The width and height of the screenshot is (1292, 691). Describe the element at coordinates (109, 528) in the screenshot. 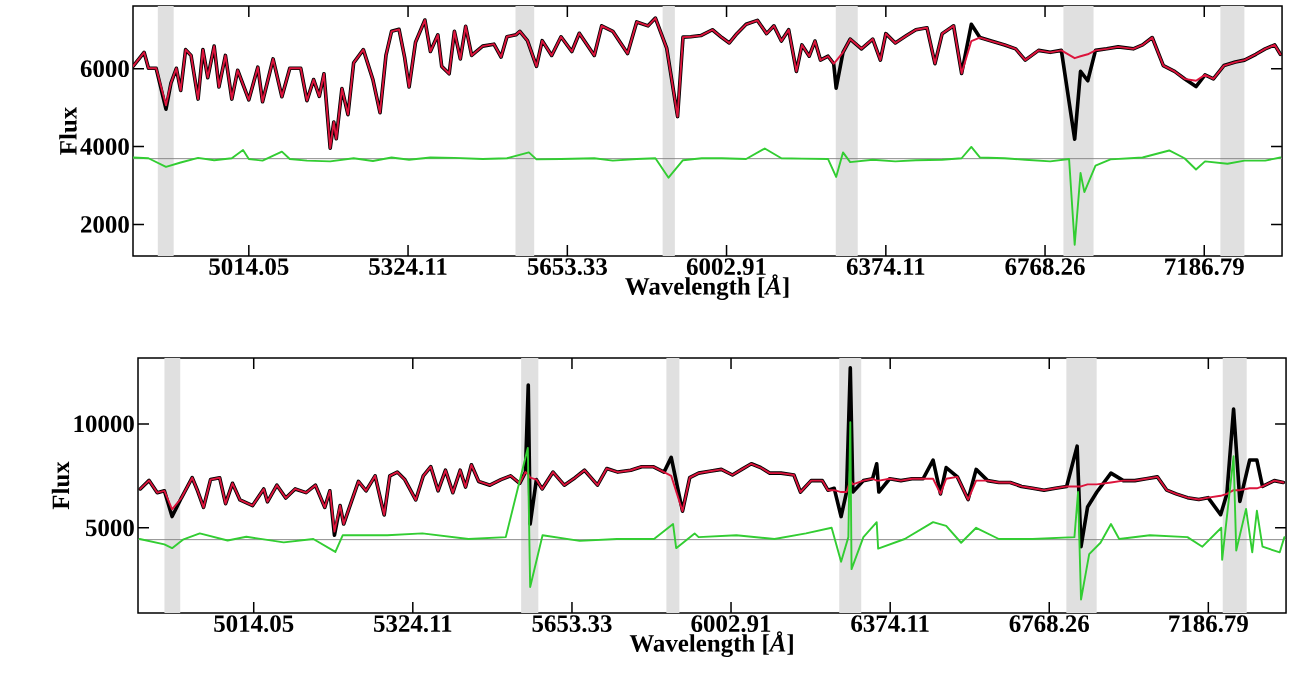

I see `y-tick-label: 5000` at that location.